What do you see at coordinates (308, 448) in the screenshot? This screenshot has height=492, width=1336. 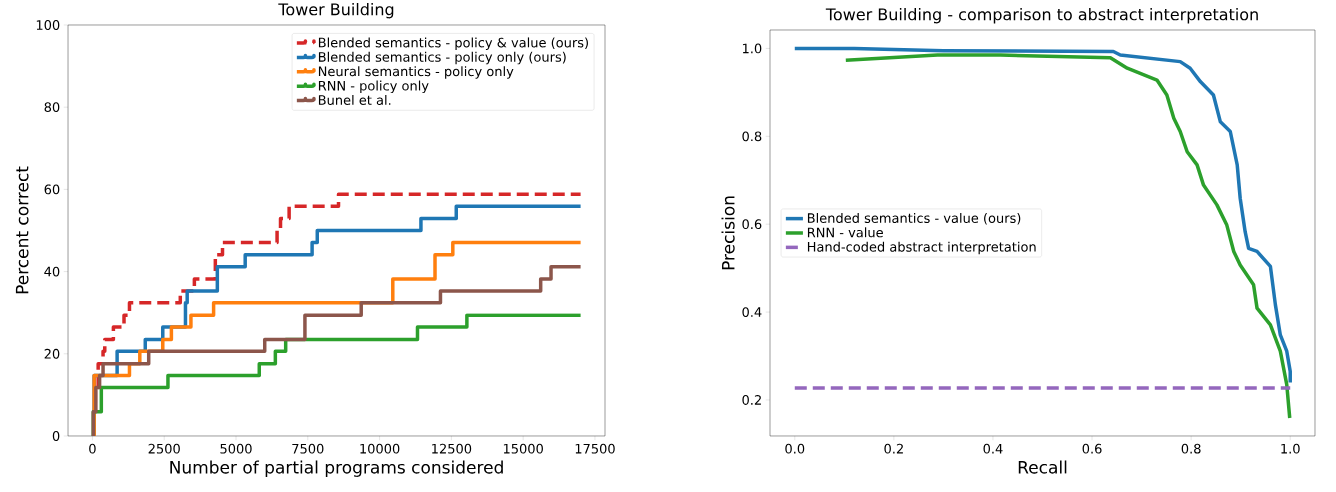 I see `x-tick-label: 7500` at bounding box center [308, 448].